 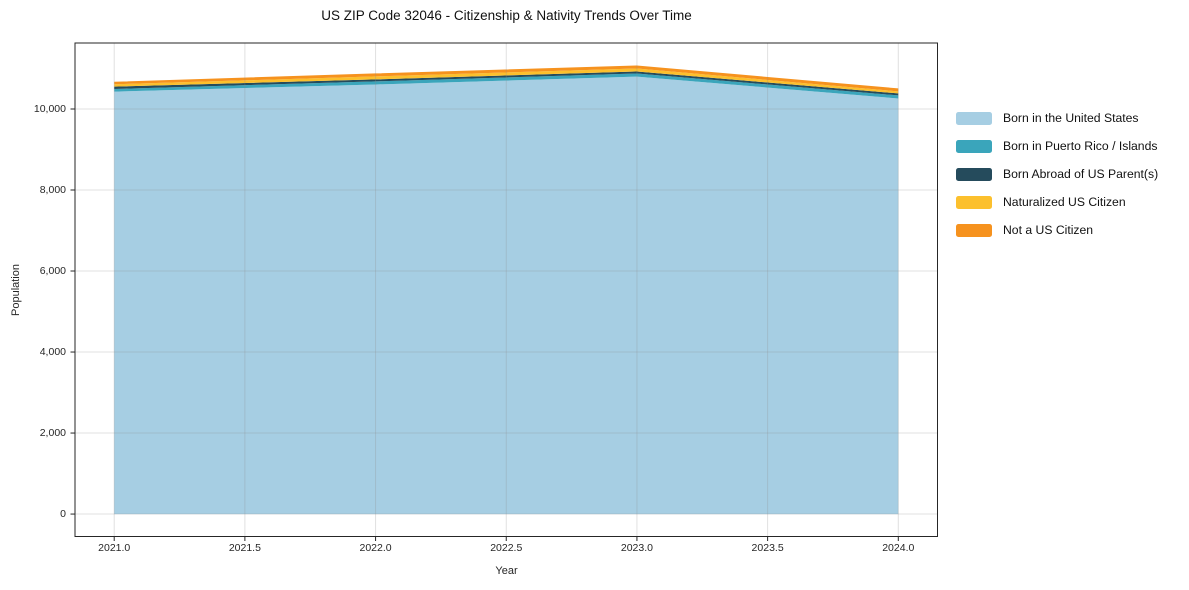 What do you see at coordinates (63, 514) in the screenshot?
I see `y-tick-label: 0` at bounding box center [63, 514].